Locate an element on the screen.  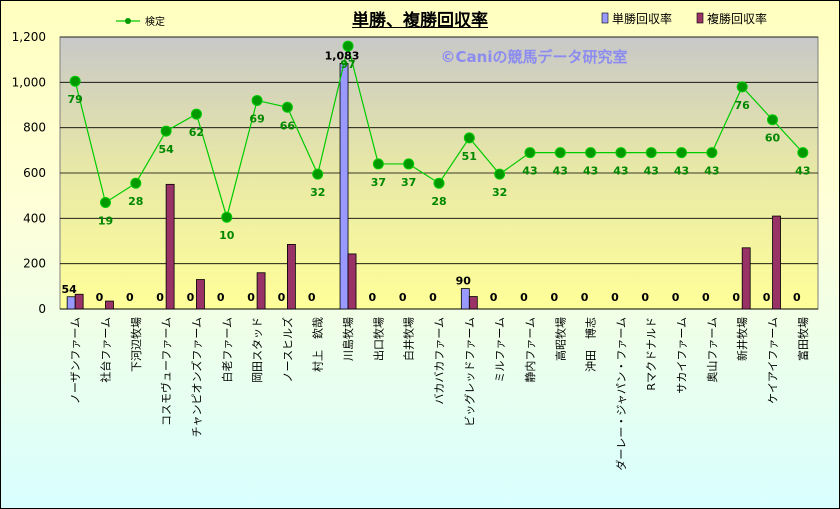
bar-data-label: 54 is located at coordinates (70, 289).